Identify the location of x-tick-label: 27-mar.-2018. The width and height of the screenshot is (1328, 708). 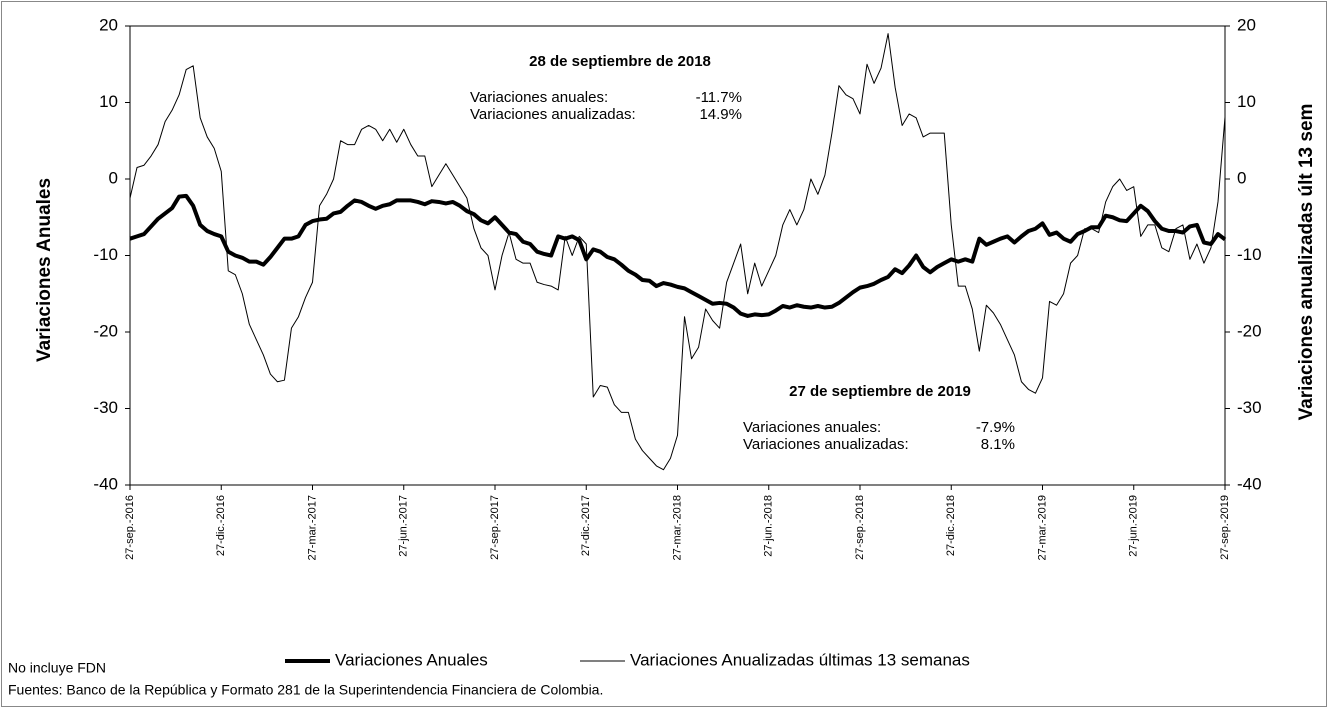
(677, 527).